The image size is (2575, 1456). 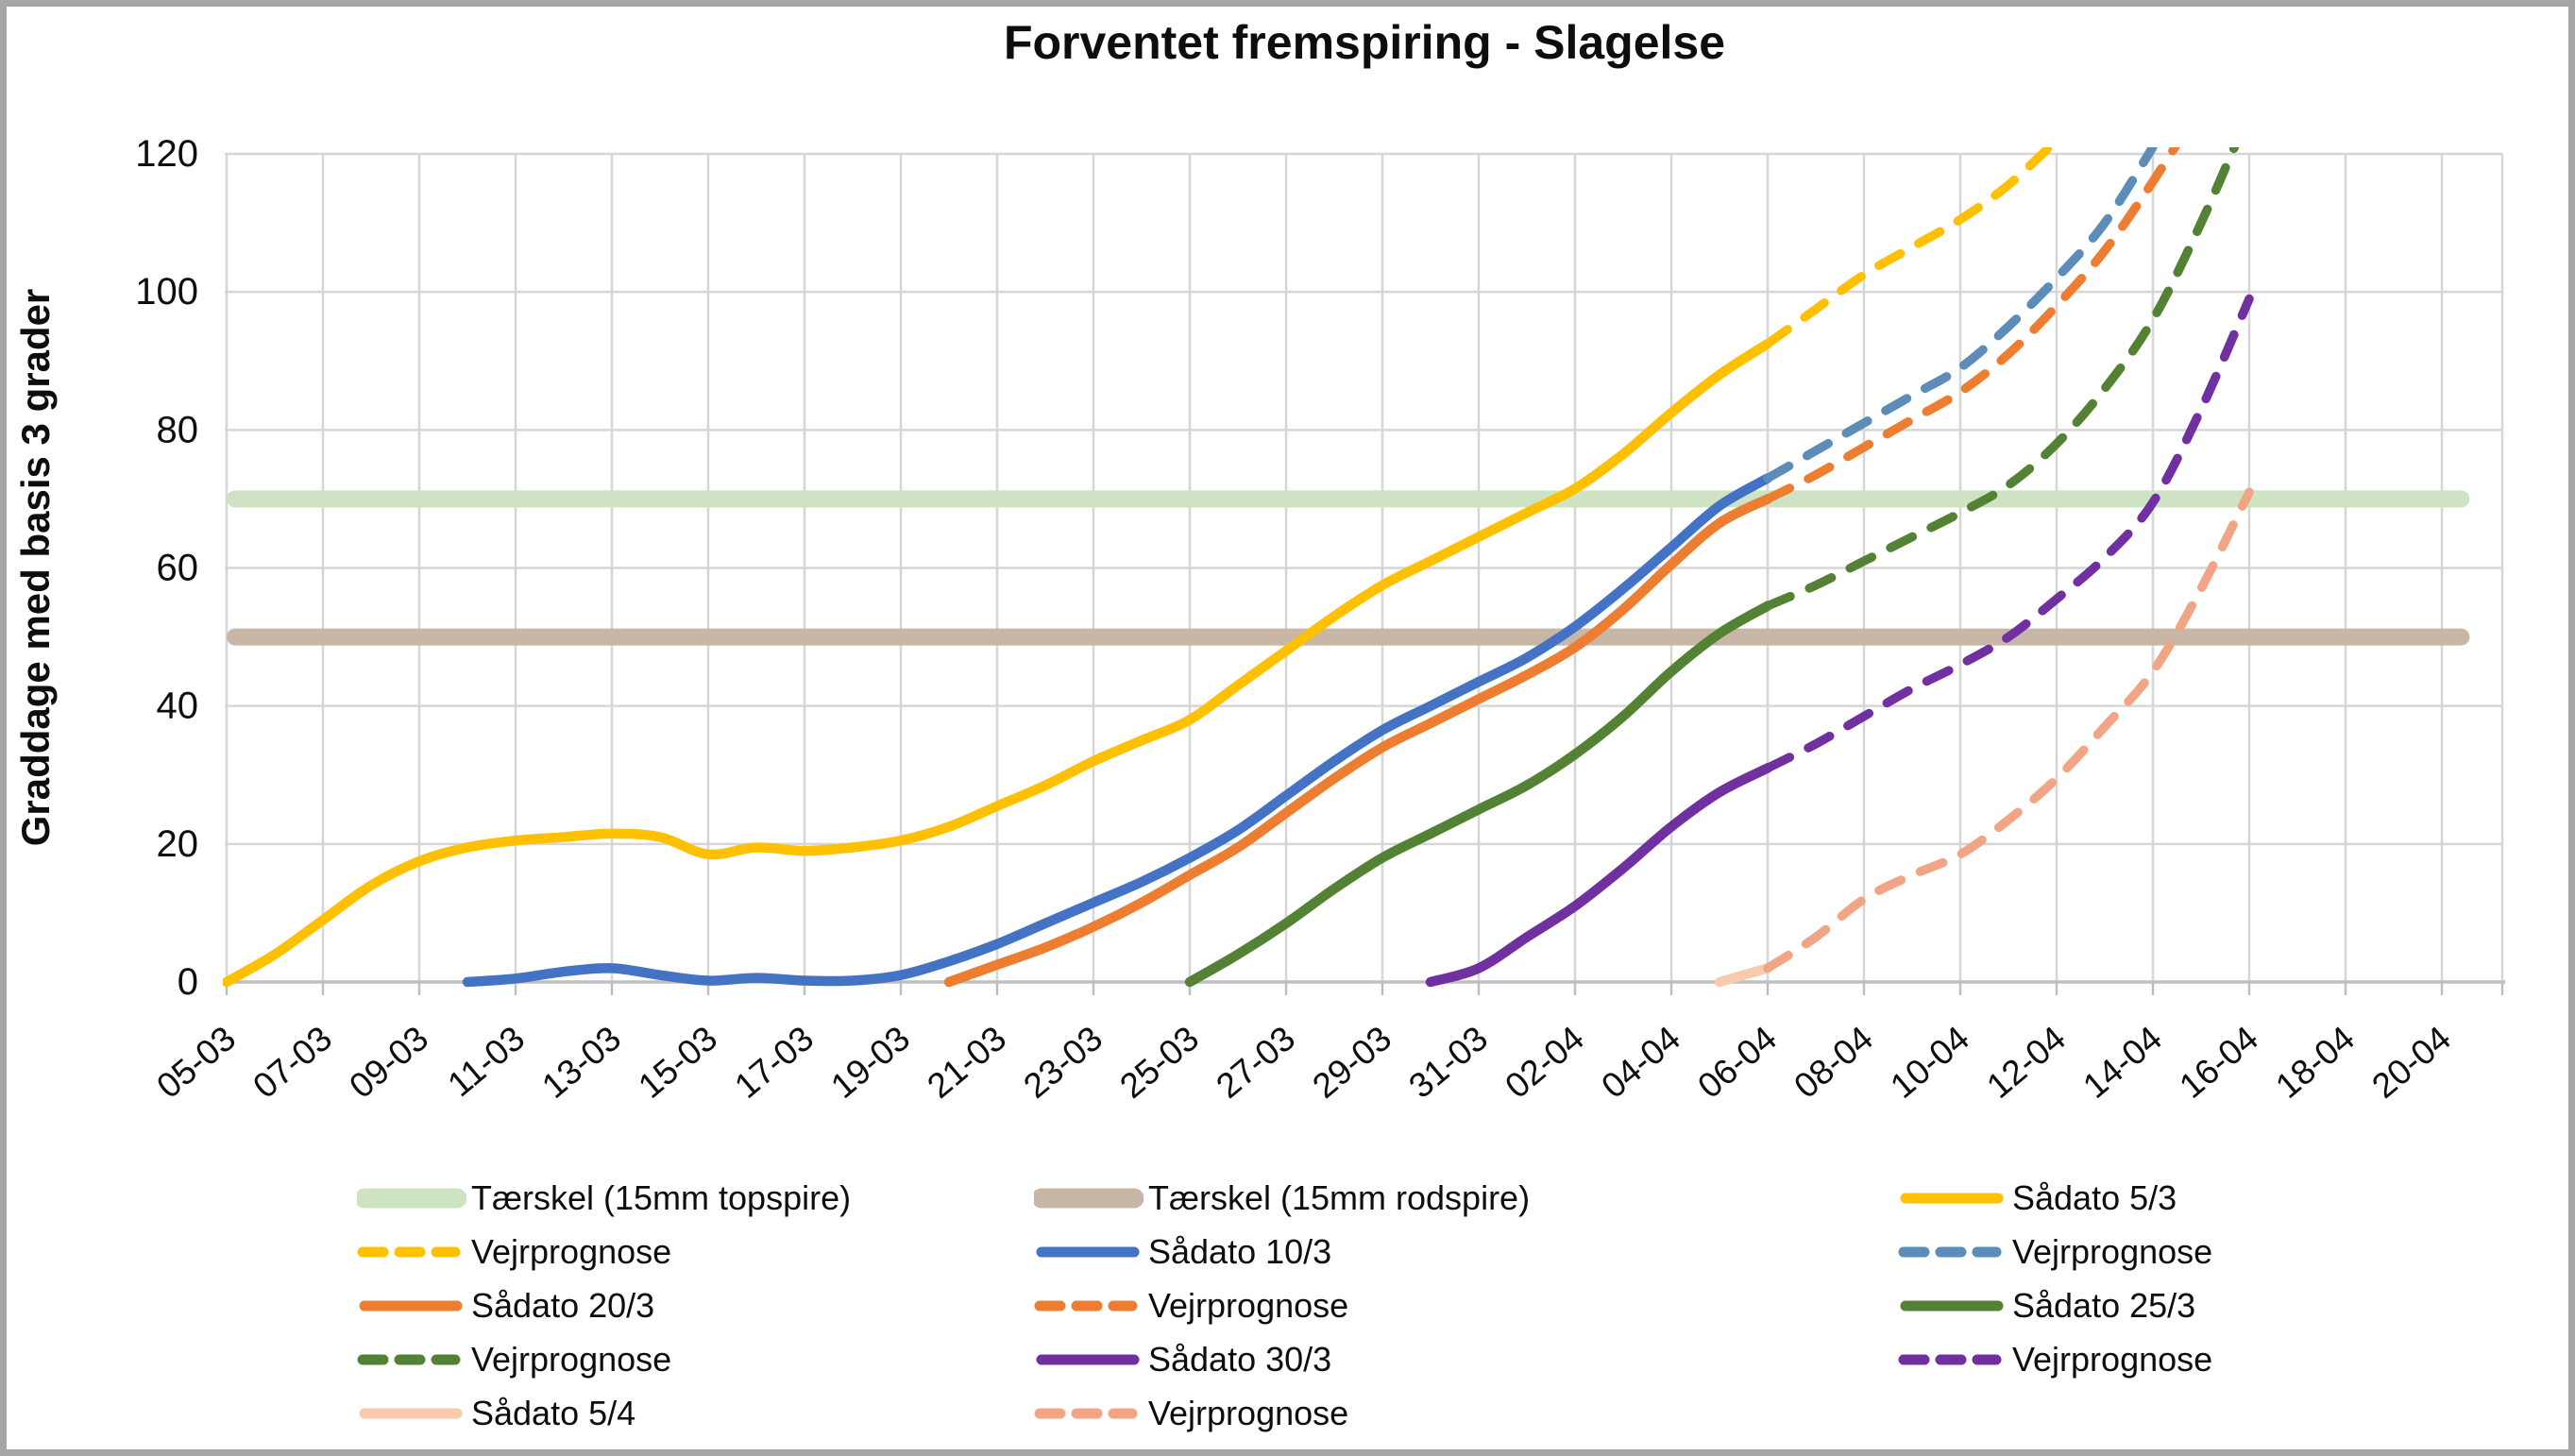 I want to click on x-tick-label: 12-04, so click(x=2026, y=1062).